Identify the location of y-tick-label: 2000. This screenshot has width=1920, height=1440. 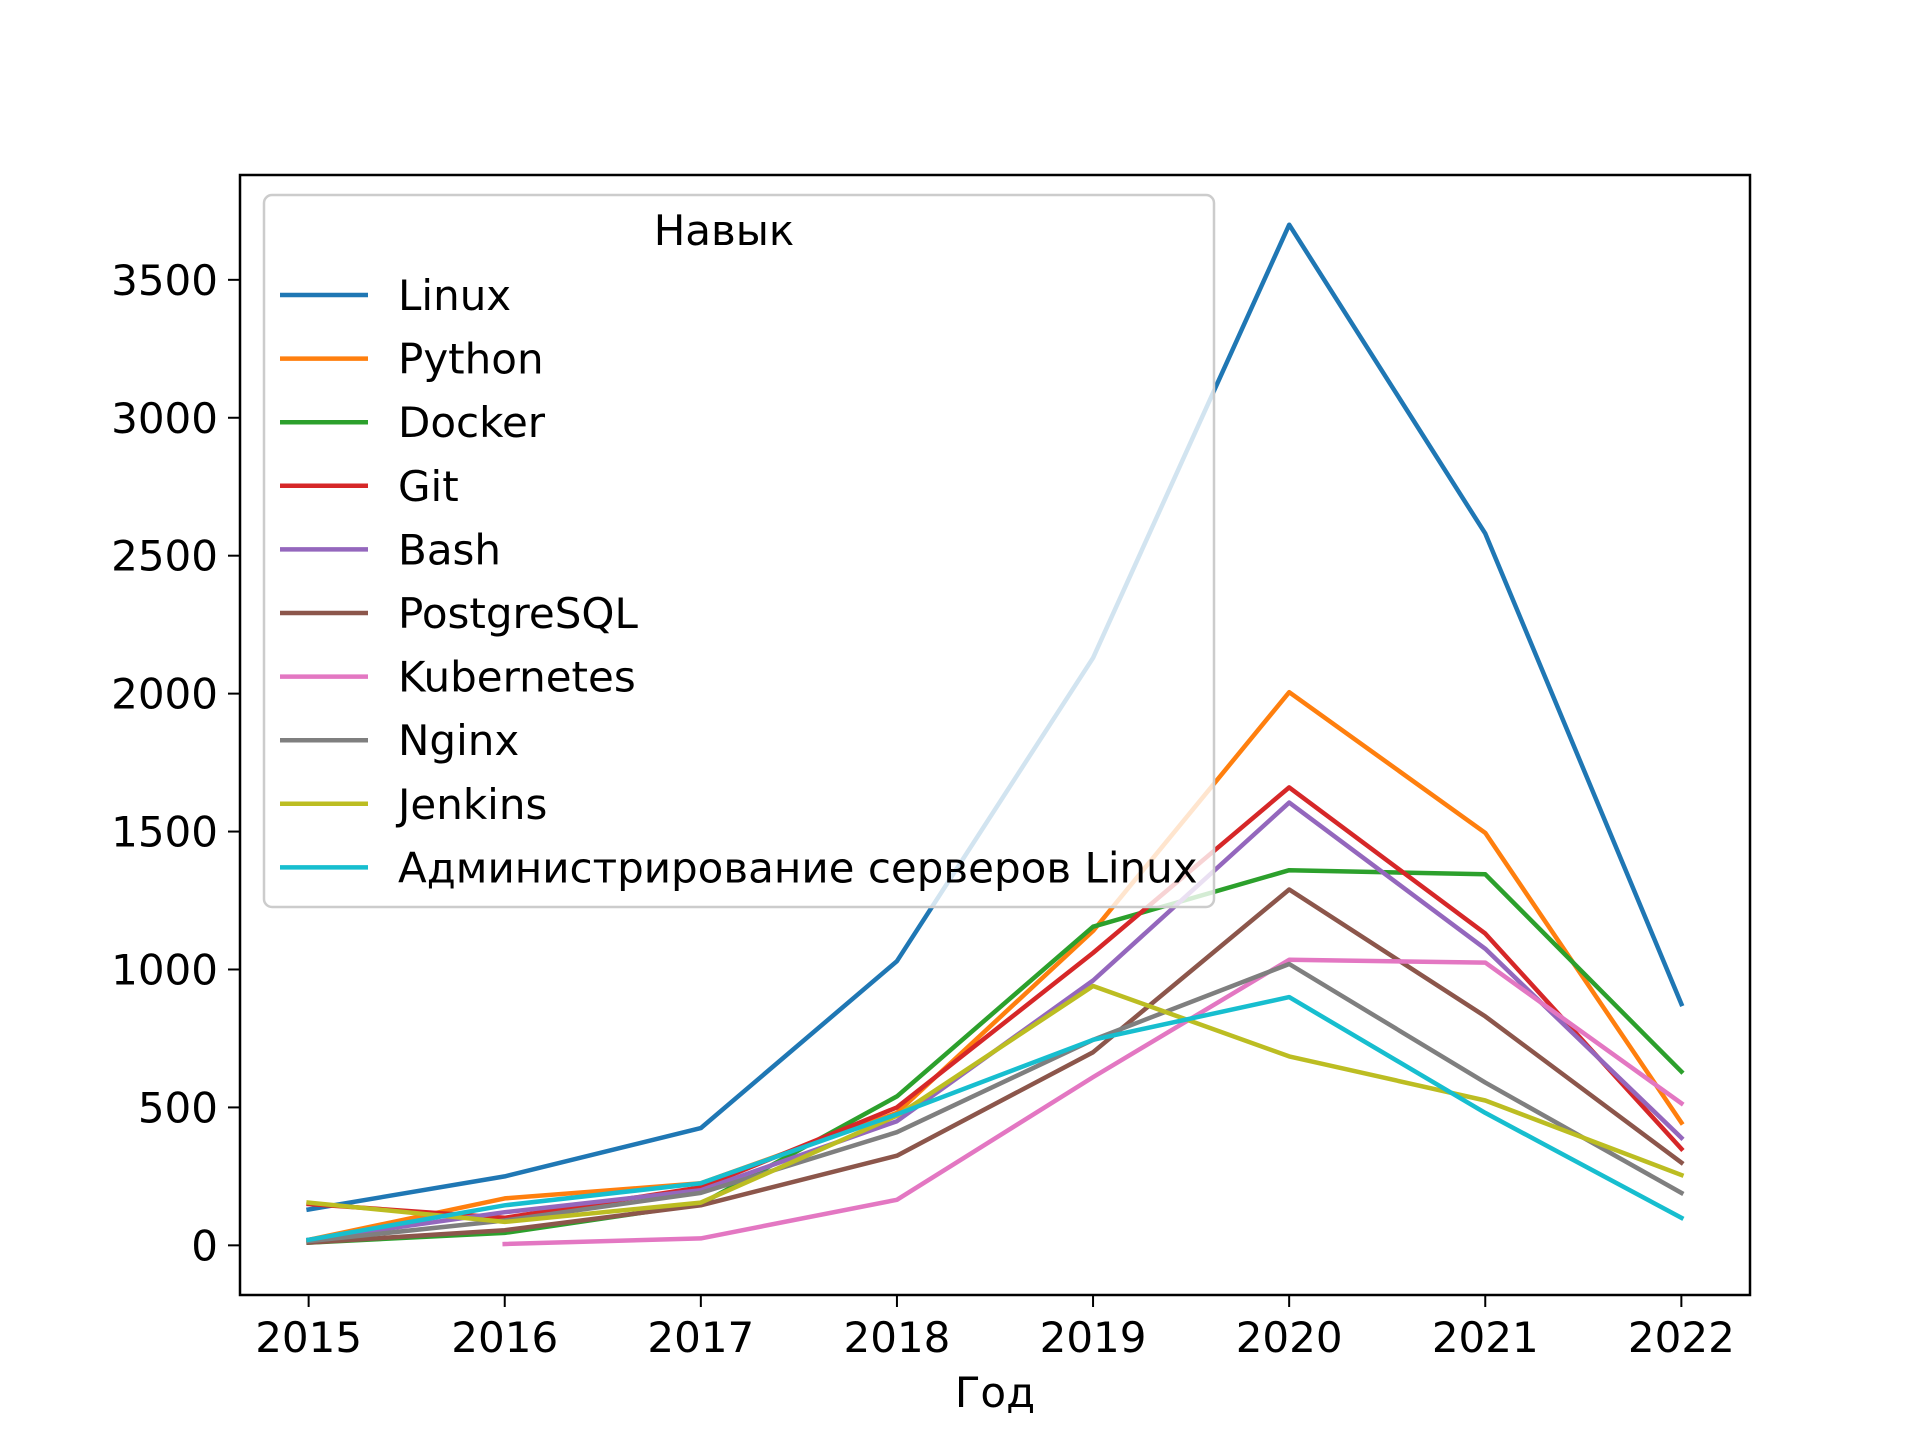
(164, 694).